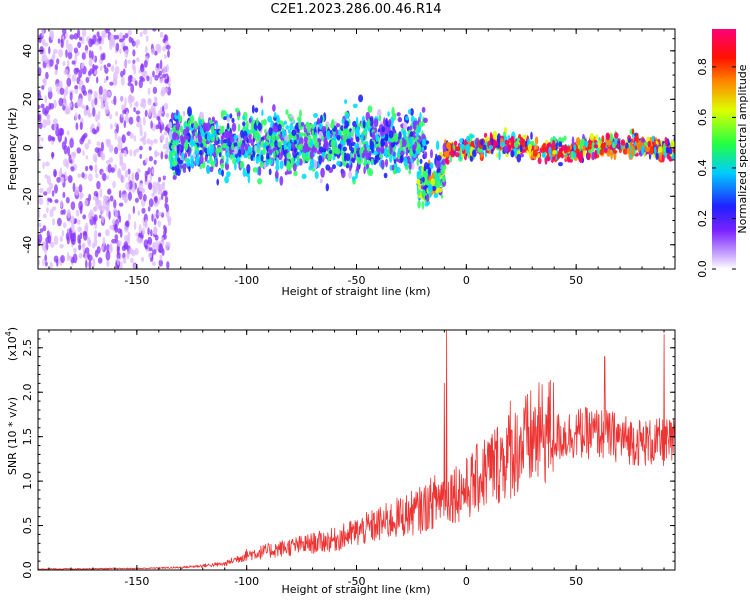 This screenshot has width=750, height=600. What do you see at coordinates (357, 280) in the screenshot?
I see `spectrogram-x-tick-label: -50` at bounding box center [357, 280].